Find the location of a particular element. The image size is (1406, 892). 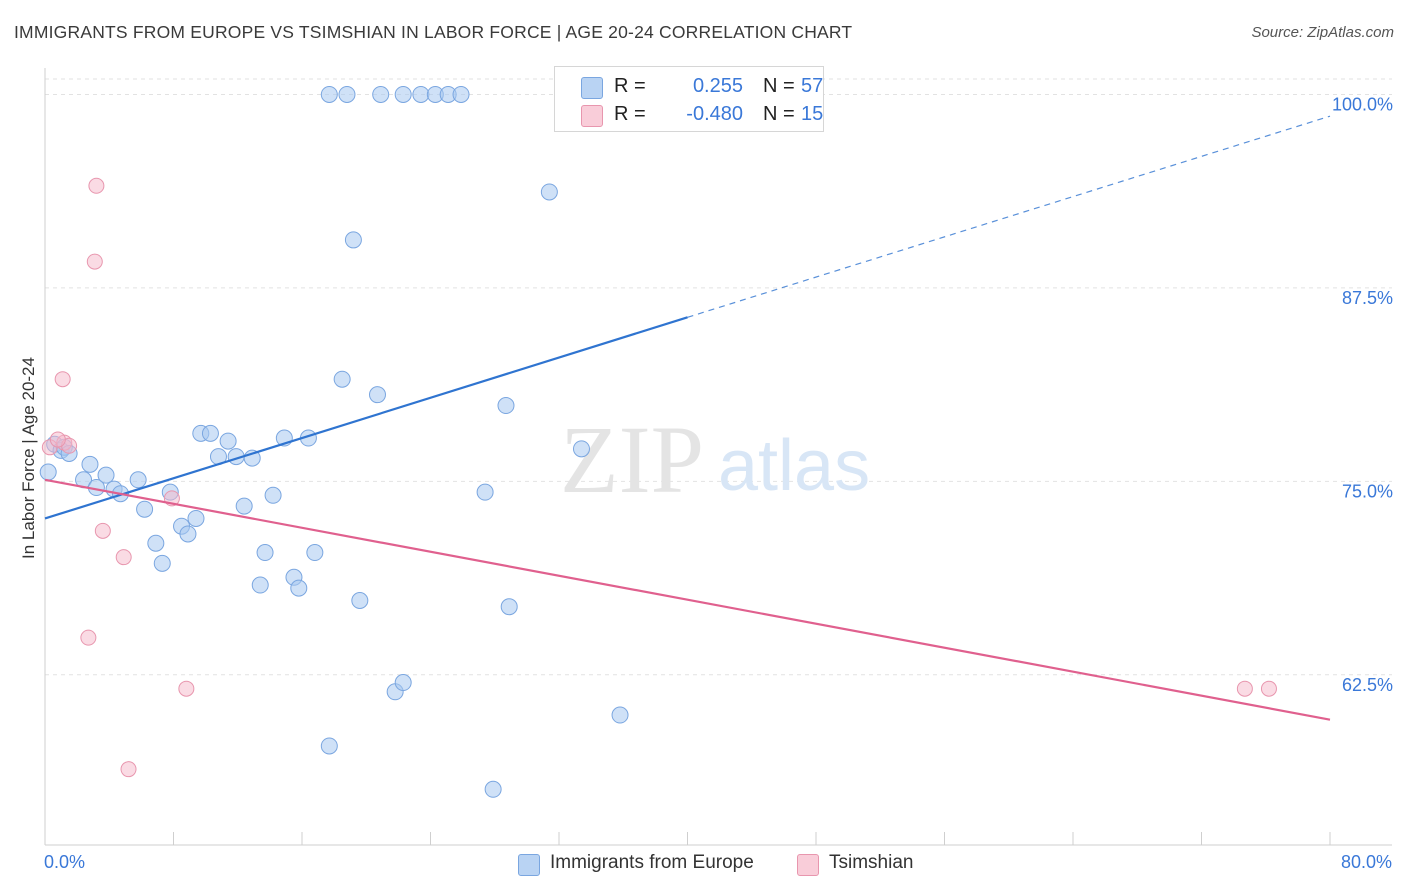

bottom-legend-label: Immigrants from Europe is located at coordinates (652, 862).